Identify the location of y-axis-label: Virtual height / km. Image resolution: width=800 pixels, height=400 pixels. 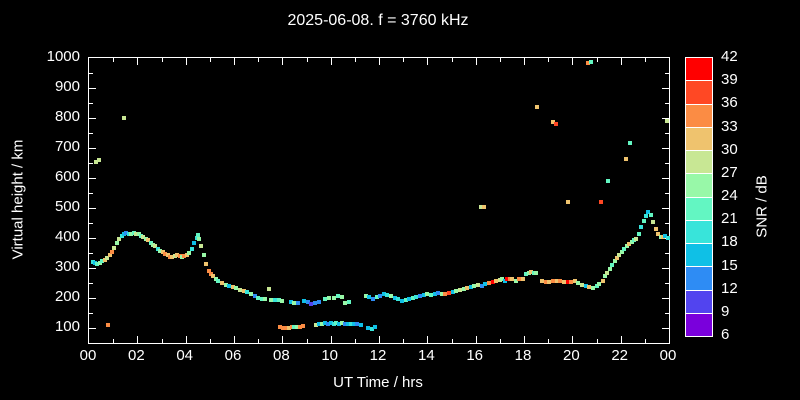
(18, 199).